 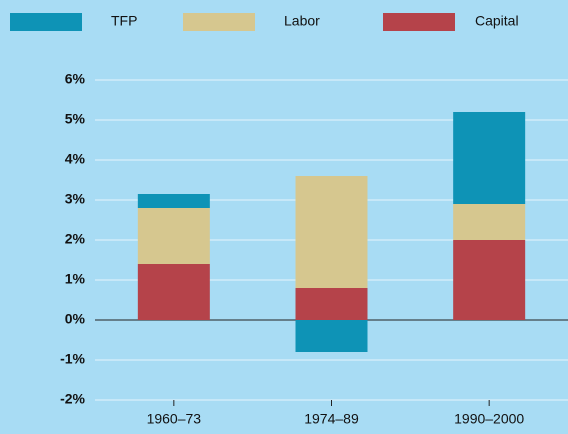 I want to click on legend-label: Labor, so click(x=302, y=21).